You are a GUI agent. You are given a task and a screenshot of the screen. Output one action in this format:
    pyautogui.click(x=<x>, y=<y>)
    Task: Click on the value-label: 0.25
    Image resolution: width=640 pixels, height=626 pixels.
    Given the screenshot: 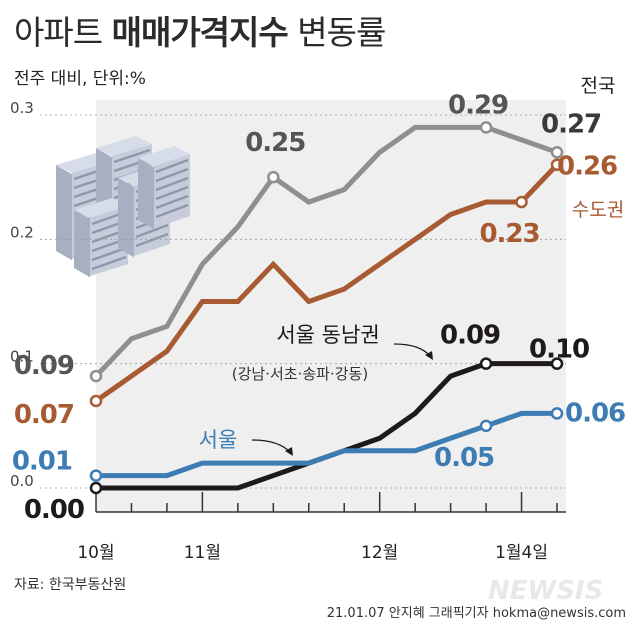 What is the action you would take?
    pyautogui.click(x=275, y=143)
    